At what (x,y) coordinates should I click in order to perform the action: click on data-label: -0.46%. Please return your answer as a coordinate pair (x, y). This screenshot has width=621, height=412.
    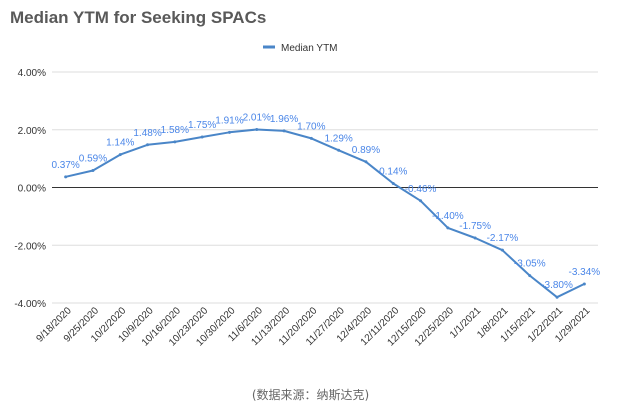
    Looking at the image, I should click on (421, 189).